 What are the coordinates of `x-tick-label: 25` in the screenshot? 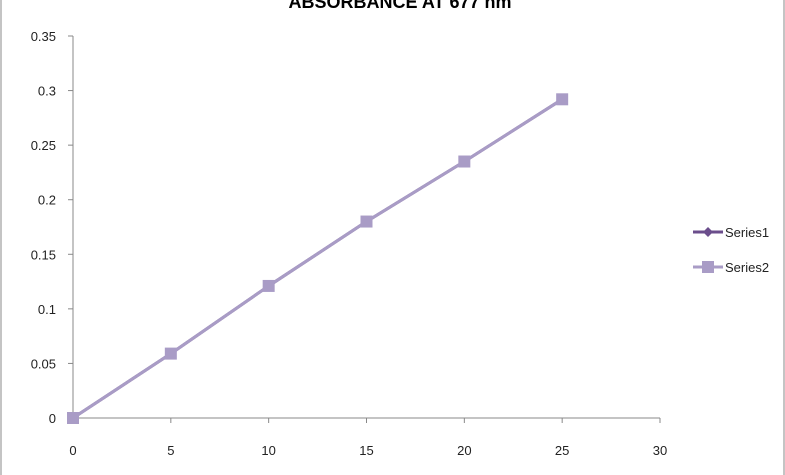 It's located at (562, 450).